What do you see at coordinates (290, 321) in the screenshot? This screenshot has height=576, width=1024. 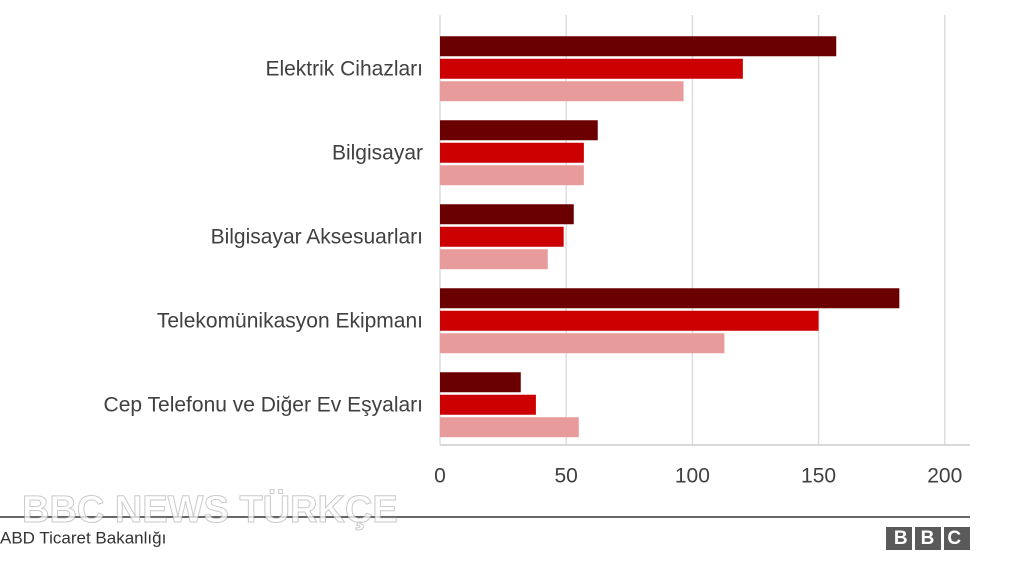 I see `y-tick-label: Telekomünikasyon Ekipmanı` at bounding box center [290, 321].